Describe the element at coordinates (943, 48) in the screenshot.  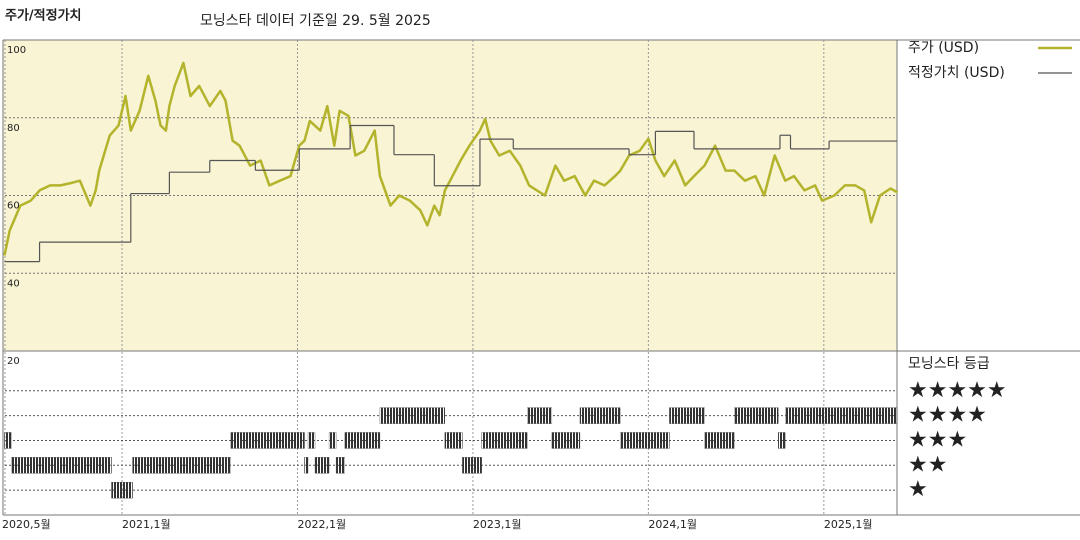
I see `legend-label: 주가 (USD)` at that location.